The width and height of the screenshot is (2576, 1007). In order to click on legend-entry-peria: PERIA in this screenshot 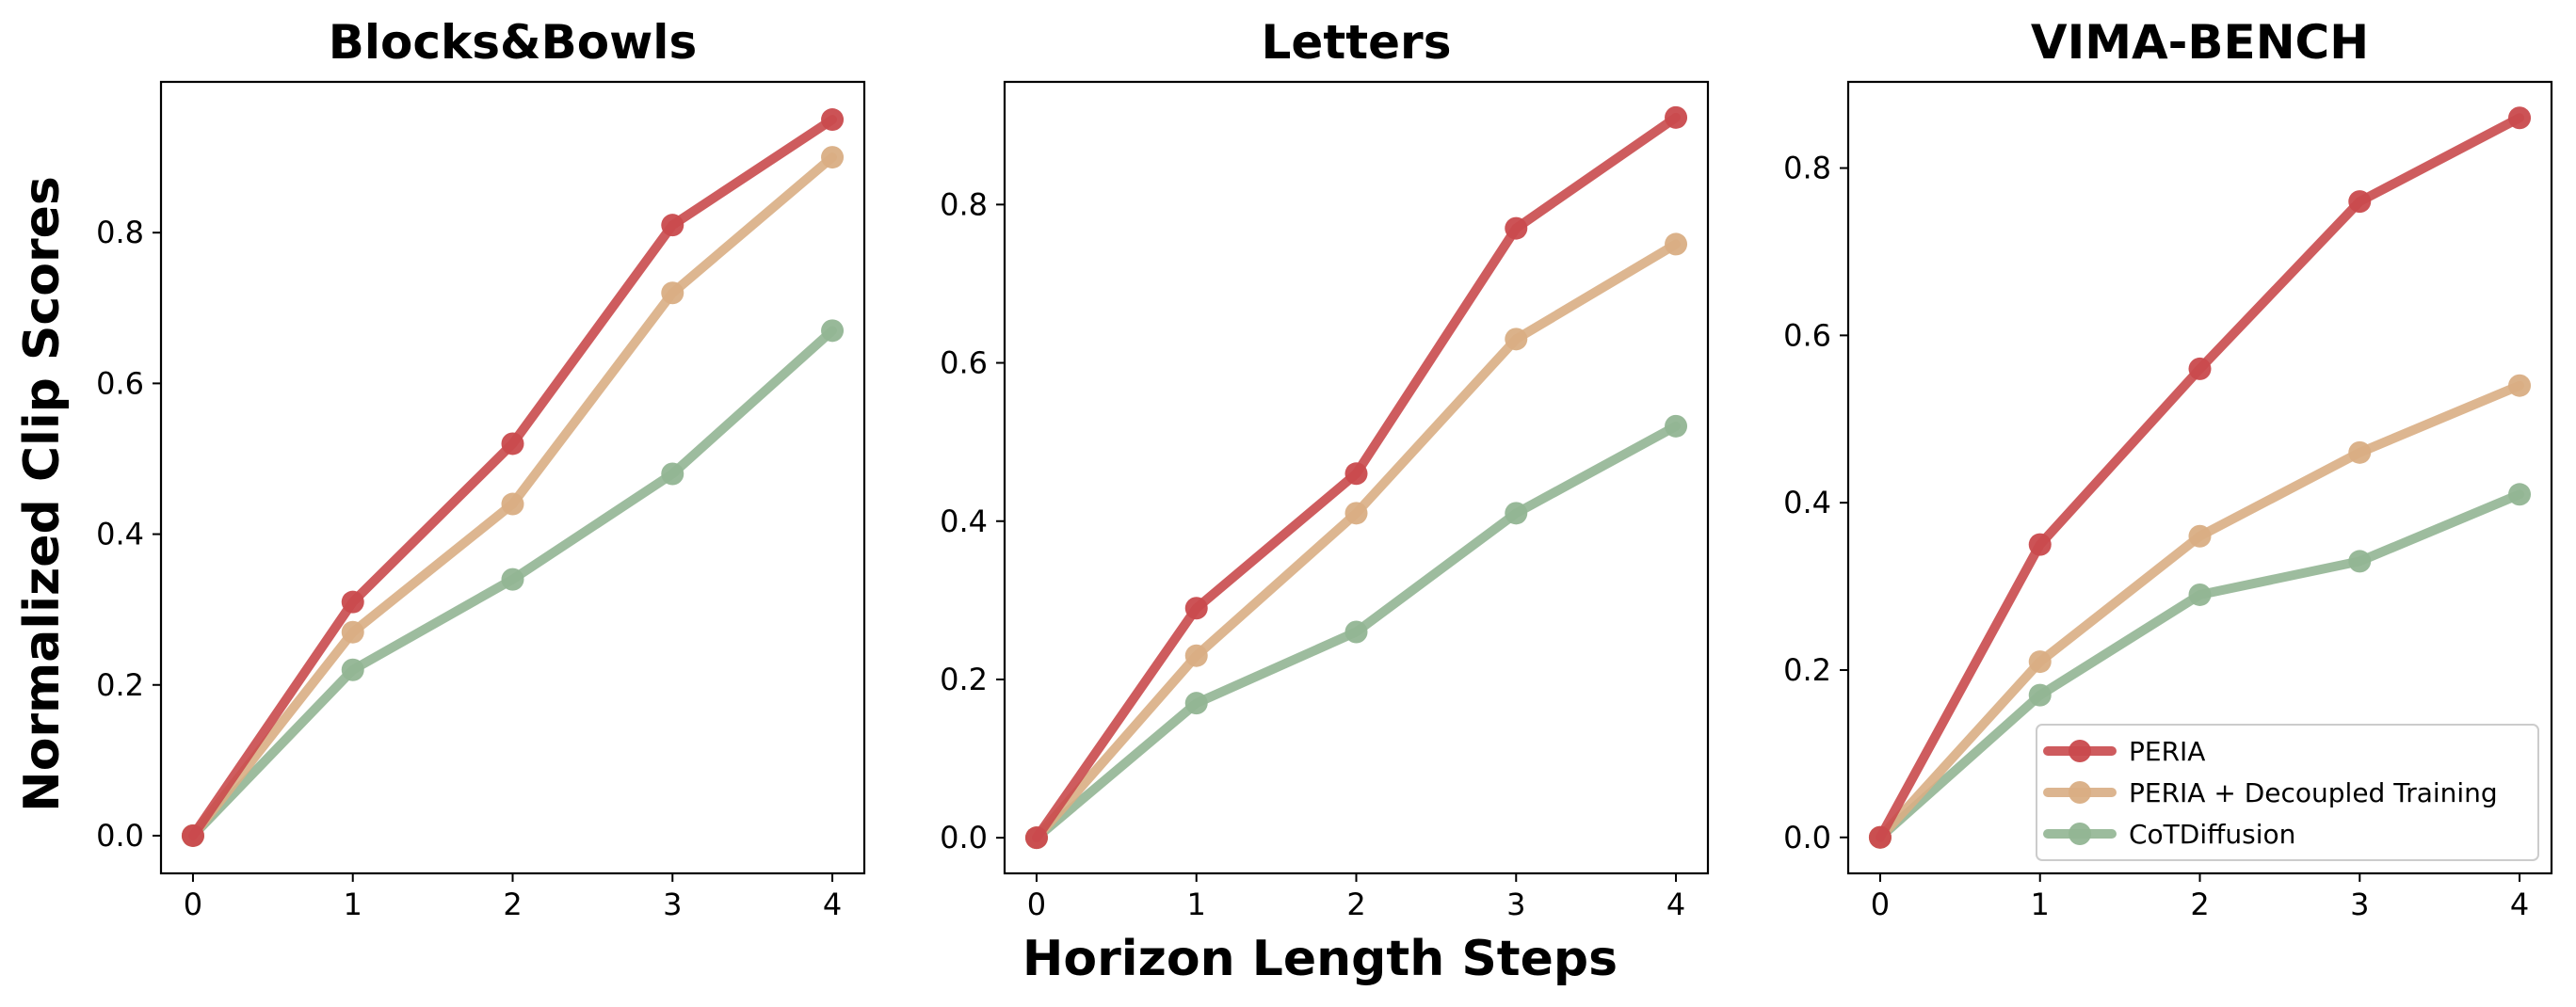, I will do `click(2124, 751)`.